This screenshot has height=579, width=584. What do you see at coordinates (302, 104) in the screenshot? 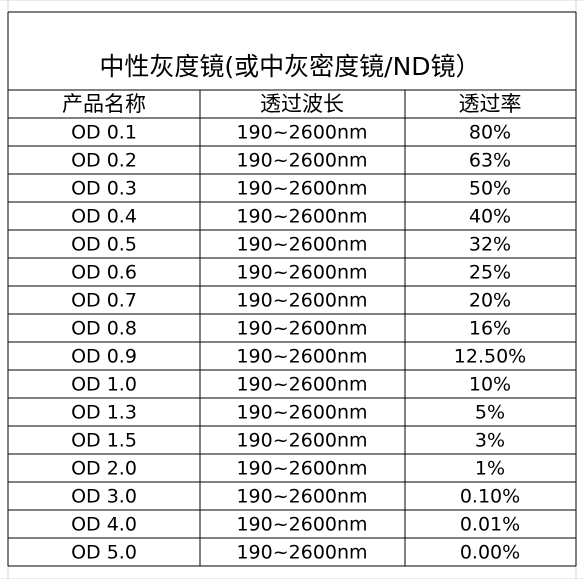
I see `column-header: 透过波长` at bounding box center [302, 104].